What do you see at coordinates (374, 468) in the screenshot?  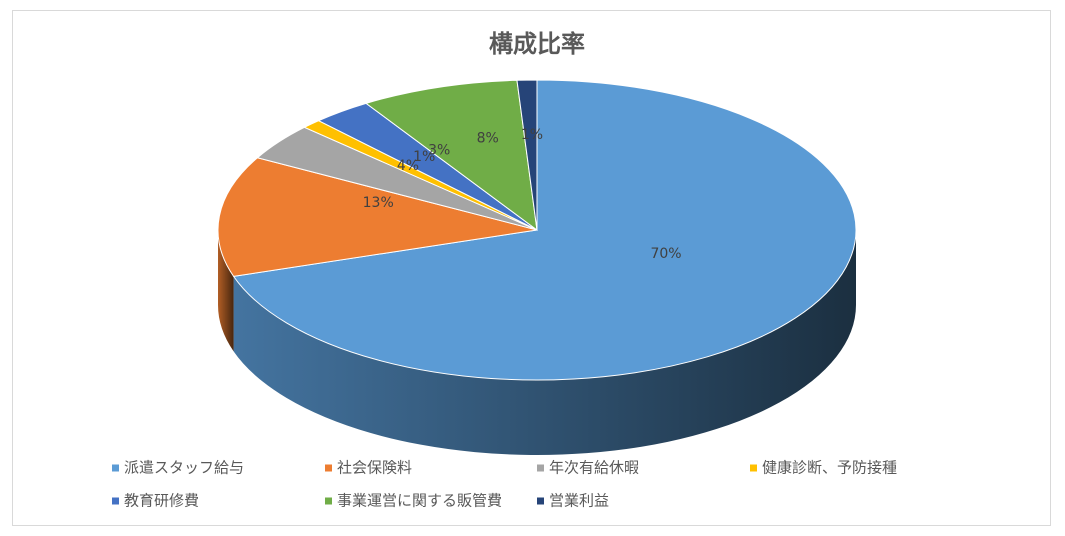 I see `legend-label: 社会保険料` at bounding box center [374, 468].